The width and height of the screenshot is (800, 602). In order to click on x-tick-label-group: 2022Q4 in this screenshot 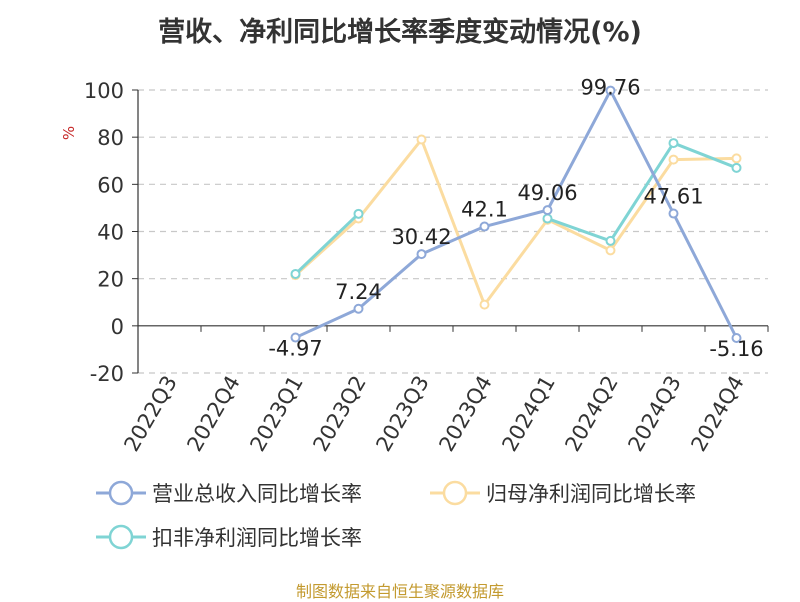, I will do `click(213, 414)`.